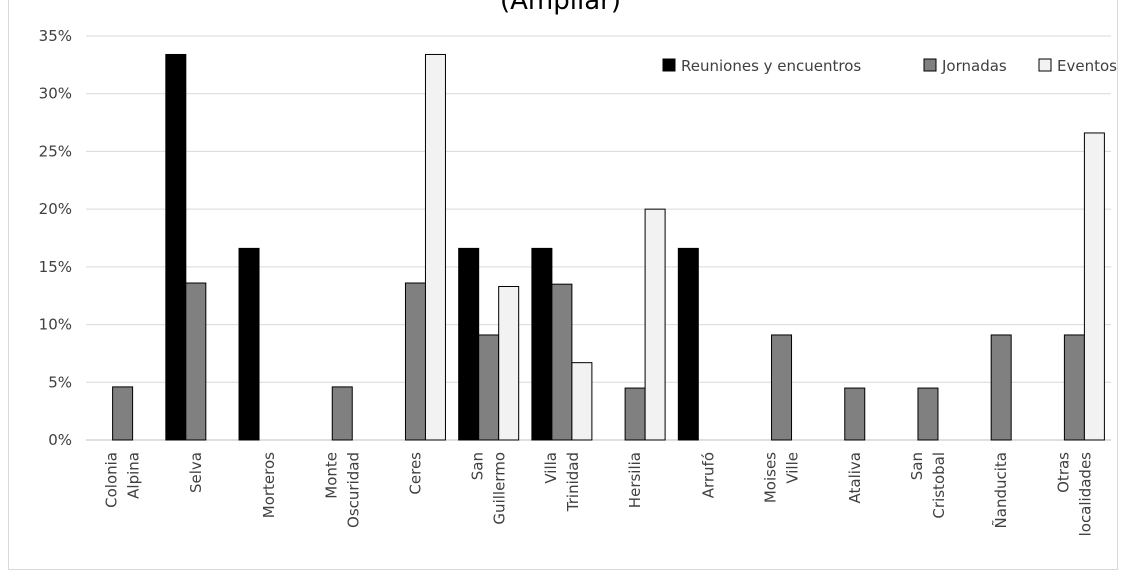 The width and height of the screenshot is (1121, 573). I want to click on x-tick-label: Ataliva, so click(855, 477).